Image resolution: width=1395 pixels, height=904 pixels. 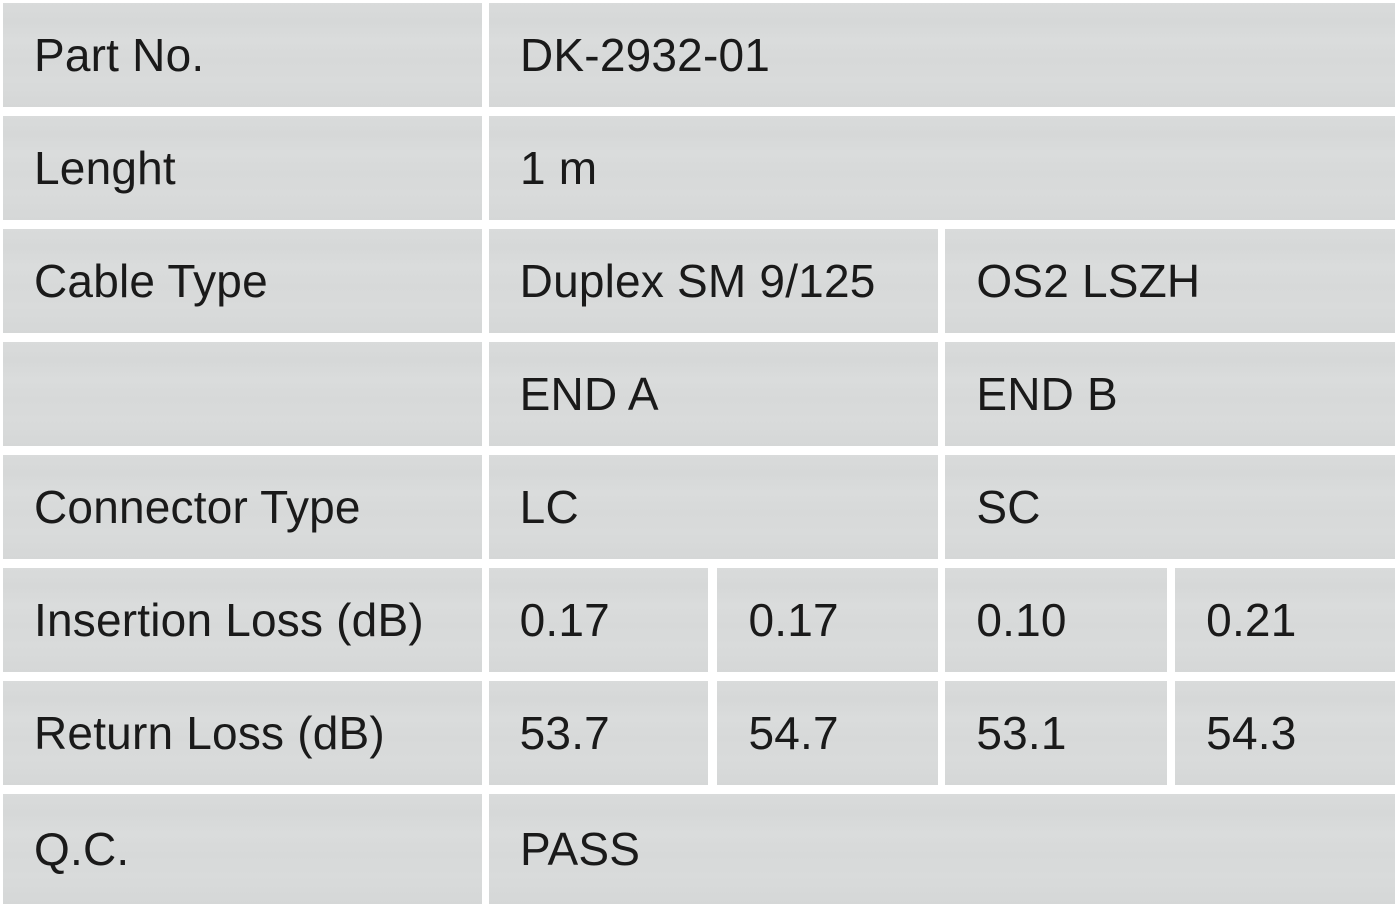 I want to click on row-qc: Q.C. PASS, so click(x=699, y=849).